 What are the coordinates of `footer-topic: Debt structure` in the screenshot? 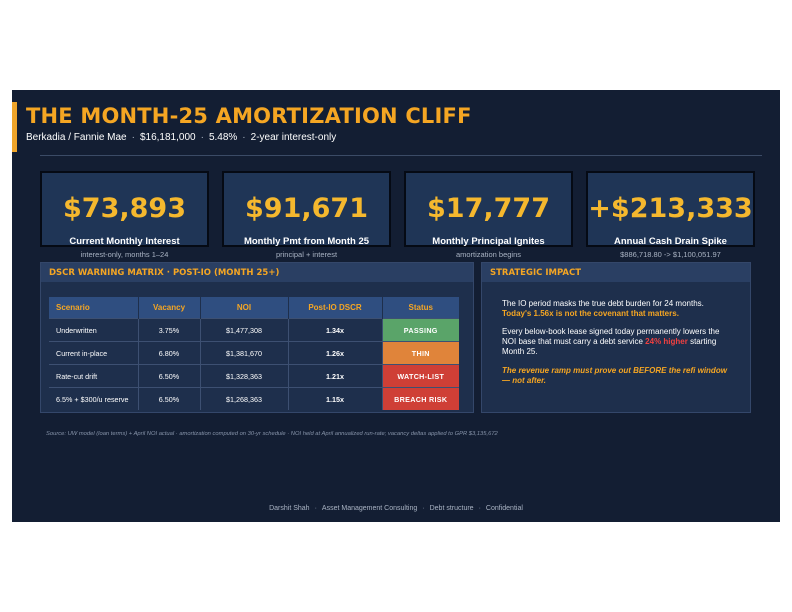 It's located at (451, 508).